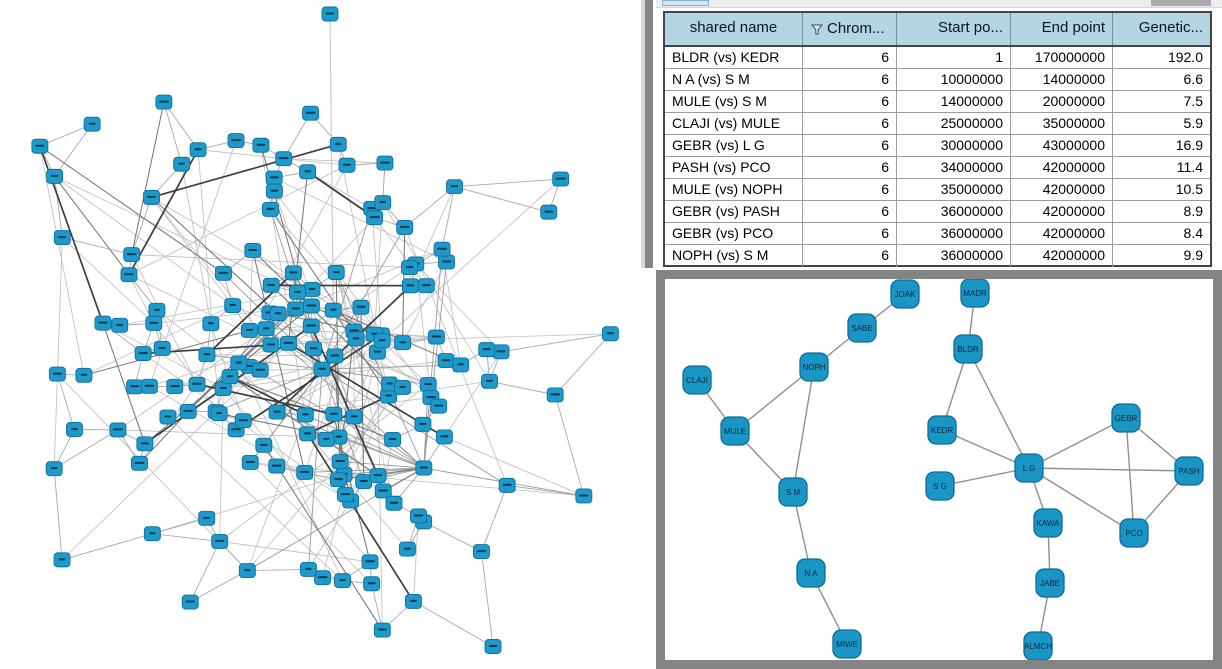  Describe the element at coordinates (937, 102) in the screenshot. I see `table-row: MULE (vs) S M 6 14000000 20000000 7.5` at that location.